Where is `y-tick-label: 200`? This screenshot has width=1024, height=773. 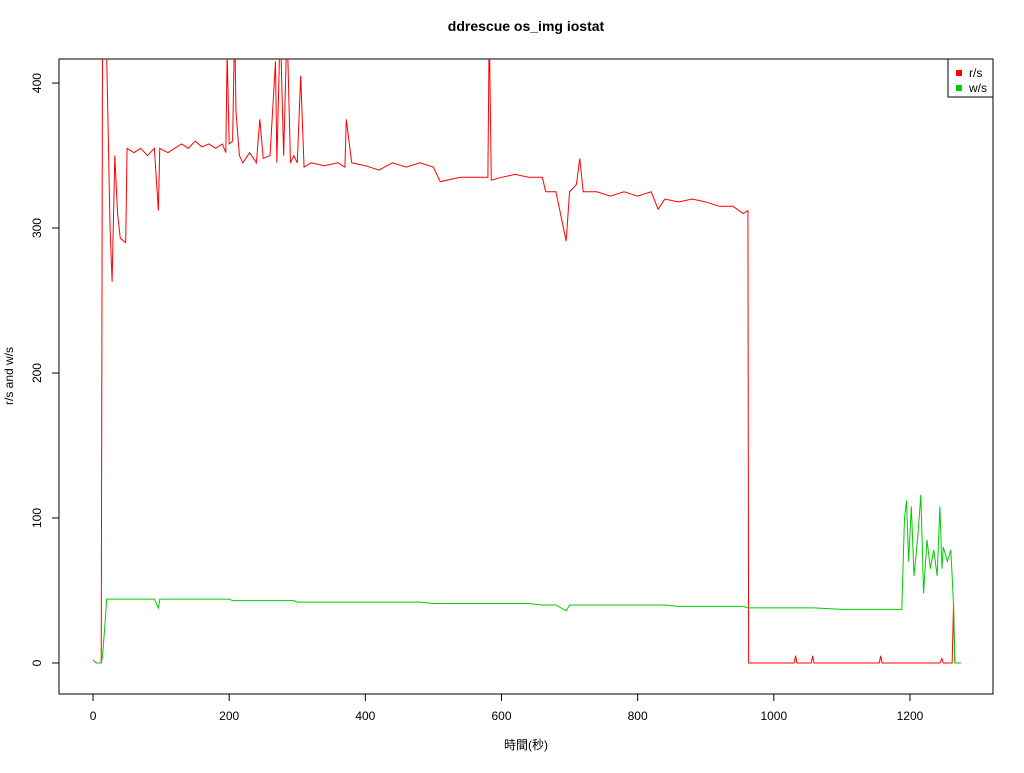 y-tick-label: 200 is located at coordinates (37, 373).